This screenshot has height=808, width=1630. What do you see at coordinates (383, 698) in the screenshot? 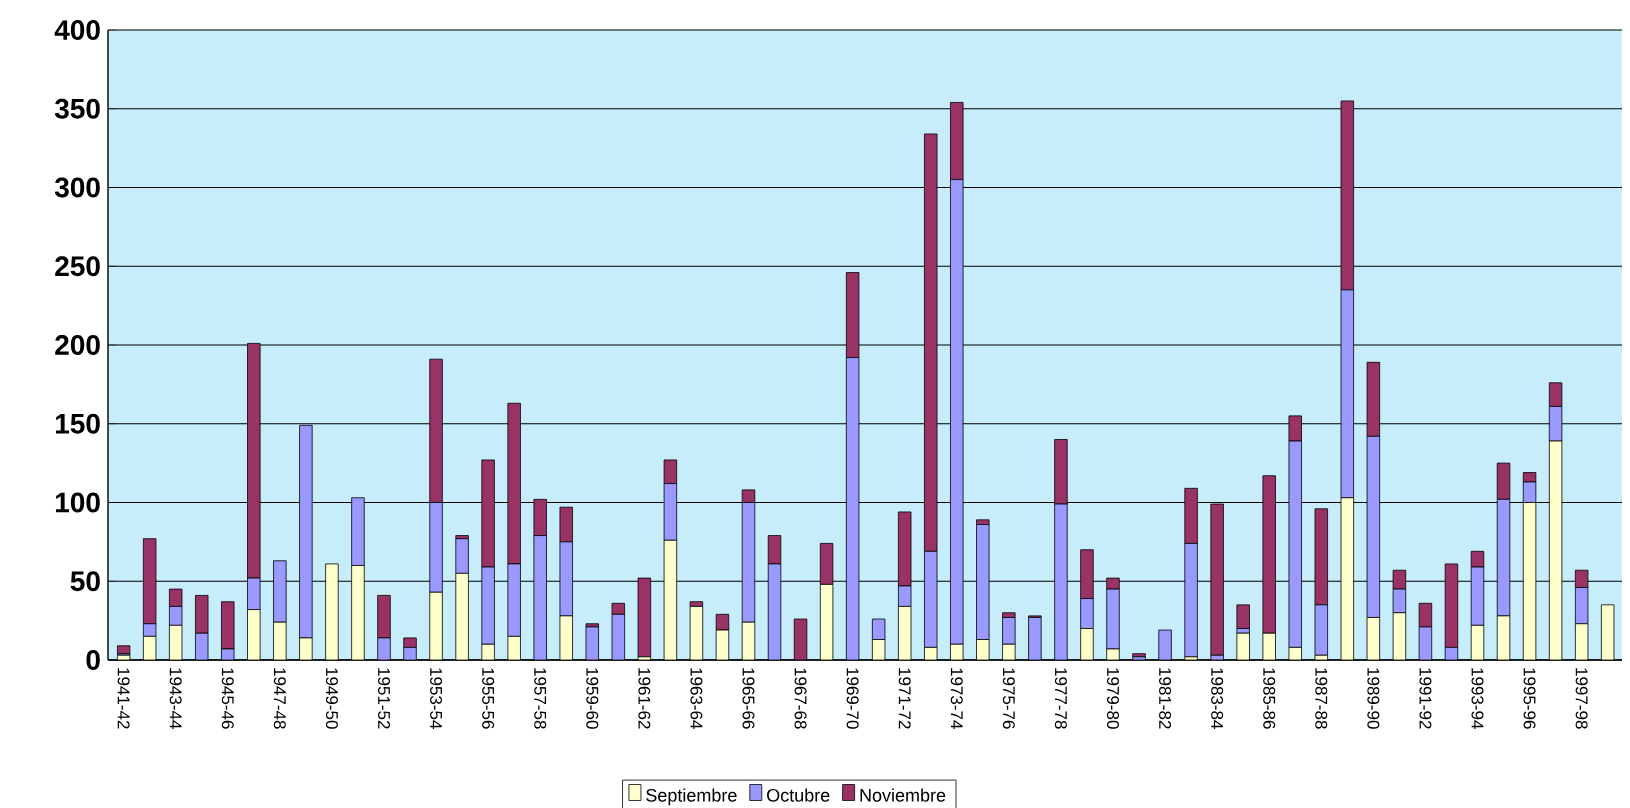
I see `x-tick-label: 1951-52` at bounding box center [383, 698].